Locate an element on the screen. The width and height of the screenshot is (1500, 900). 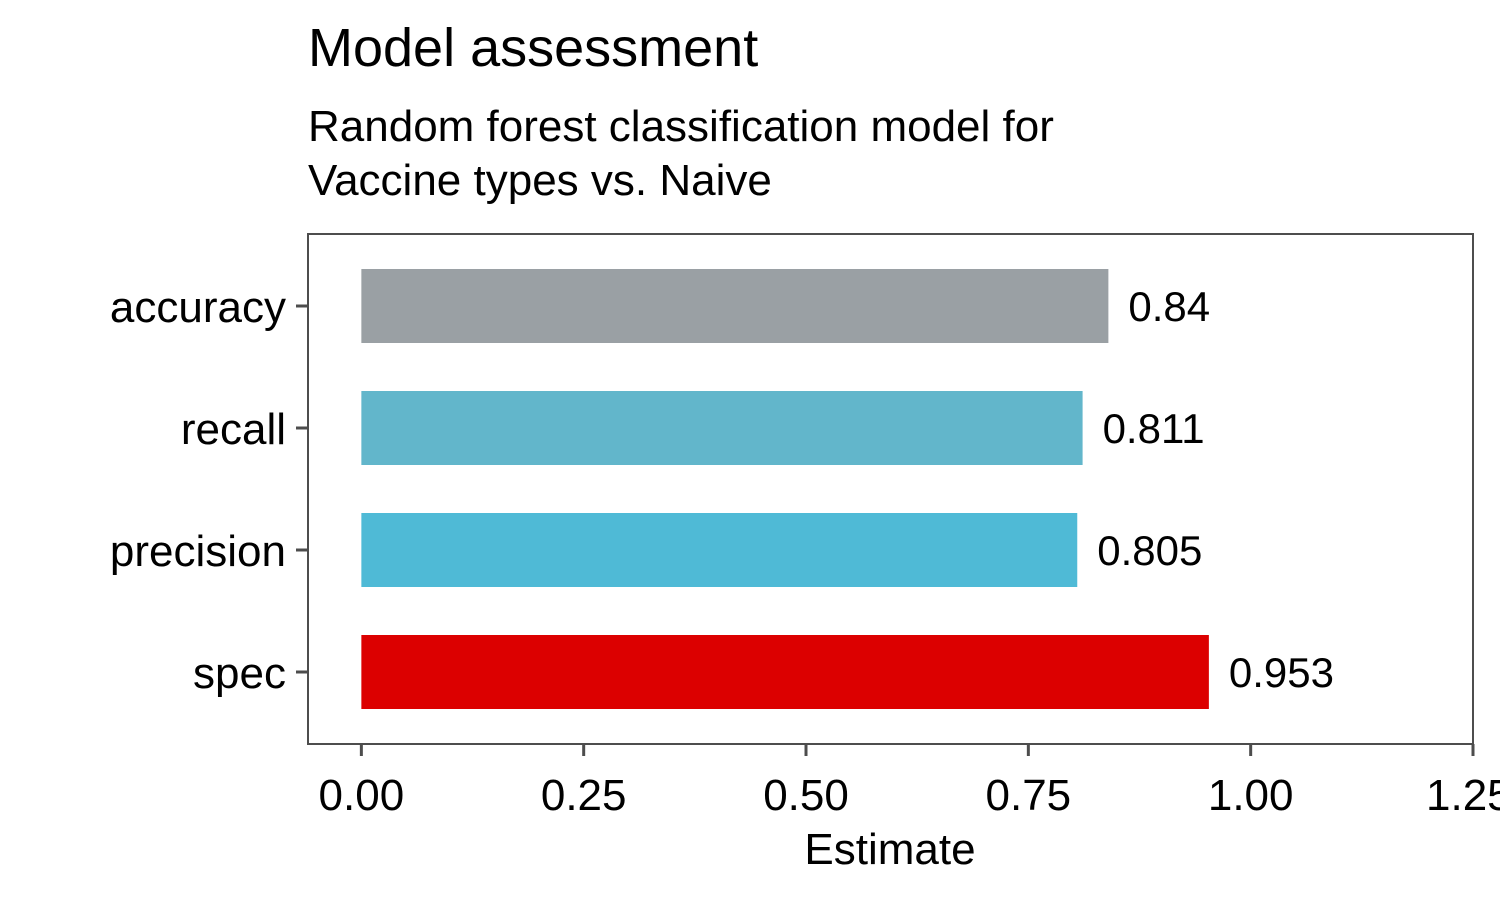
value-label-recall: 0.811 is located at coordinates (1154, 428).